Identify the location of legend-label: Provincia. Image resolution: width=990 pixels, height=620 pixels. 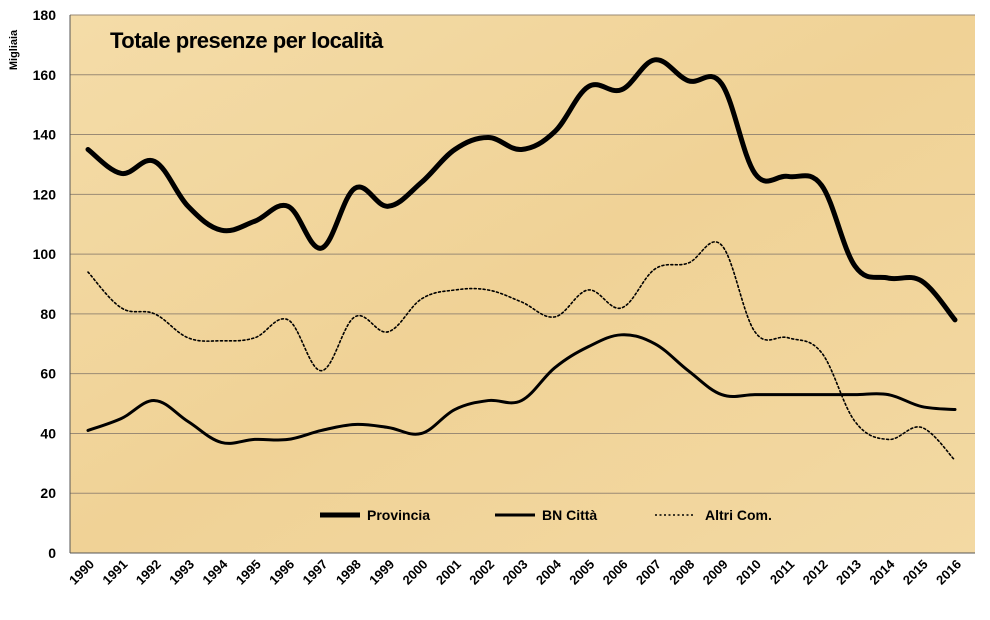
(398, 515).